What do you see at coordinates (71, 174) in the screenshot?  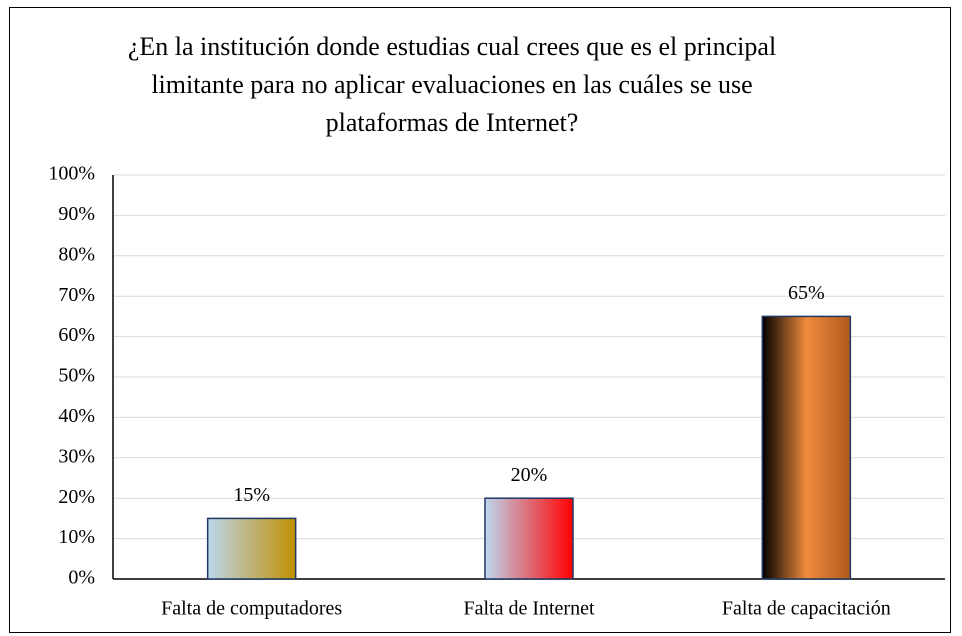 I see `y-tick-label: 100%` at bounding box center [71, 174].